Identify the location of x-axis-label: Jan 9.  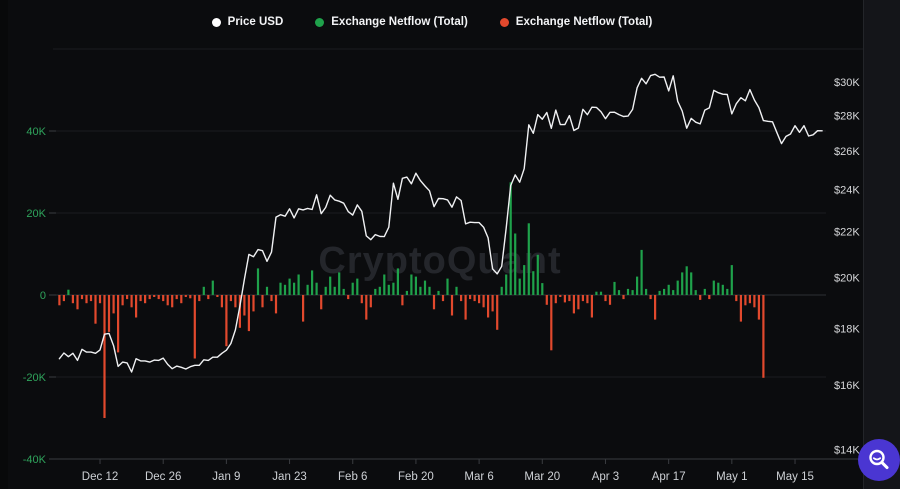
(226, 477).